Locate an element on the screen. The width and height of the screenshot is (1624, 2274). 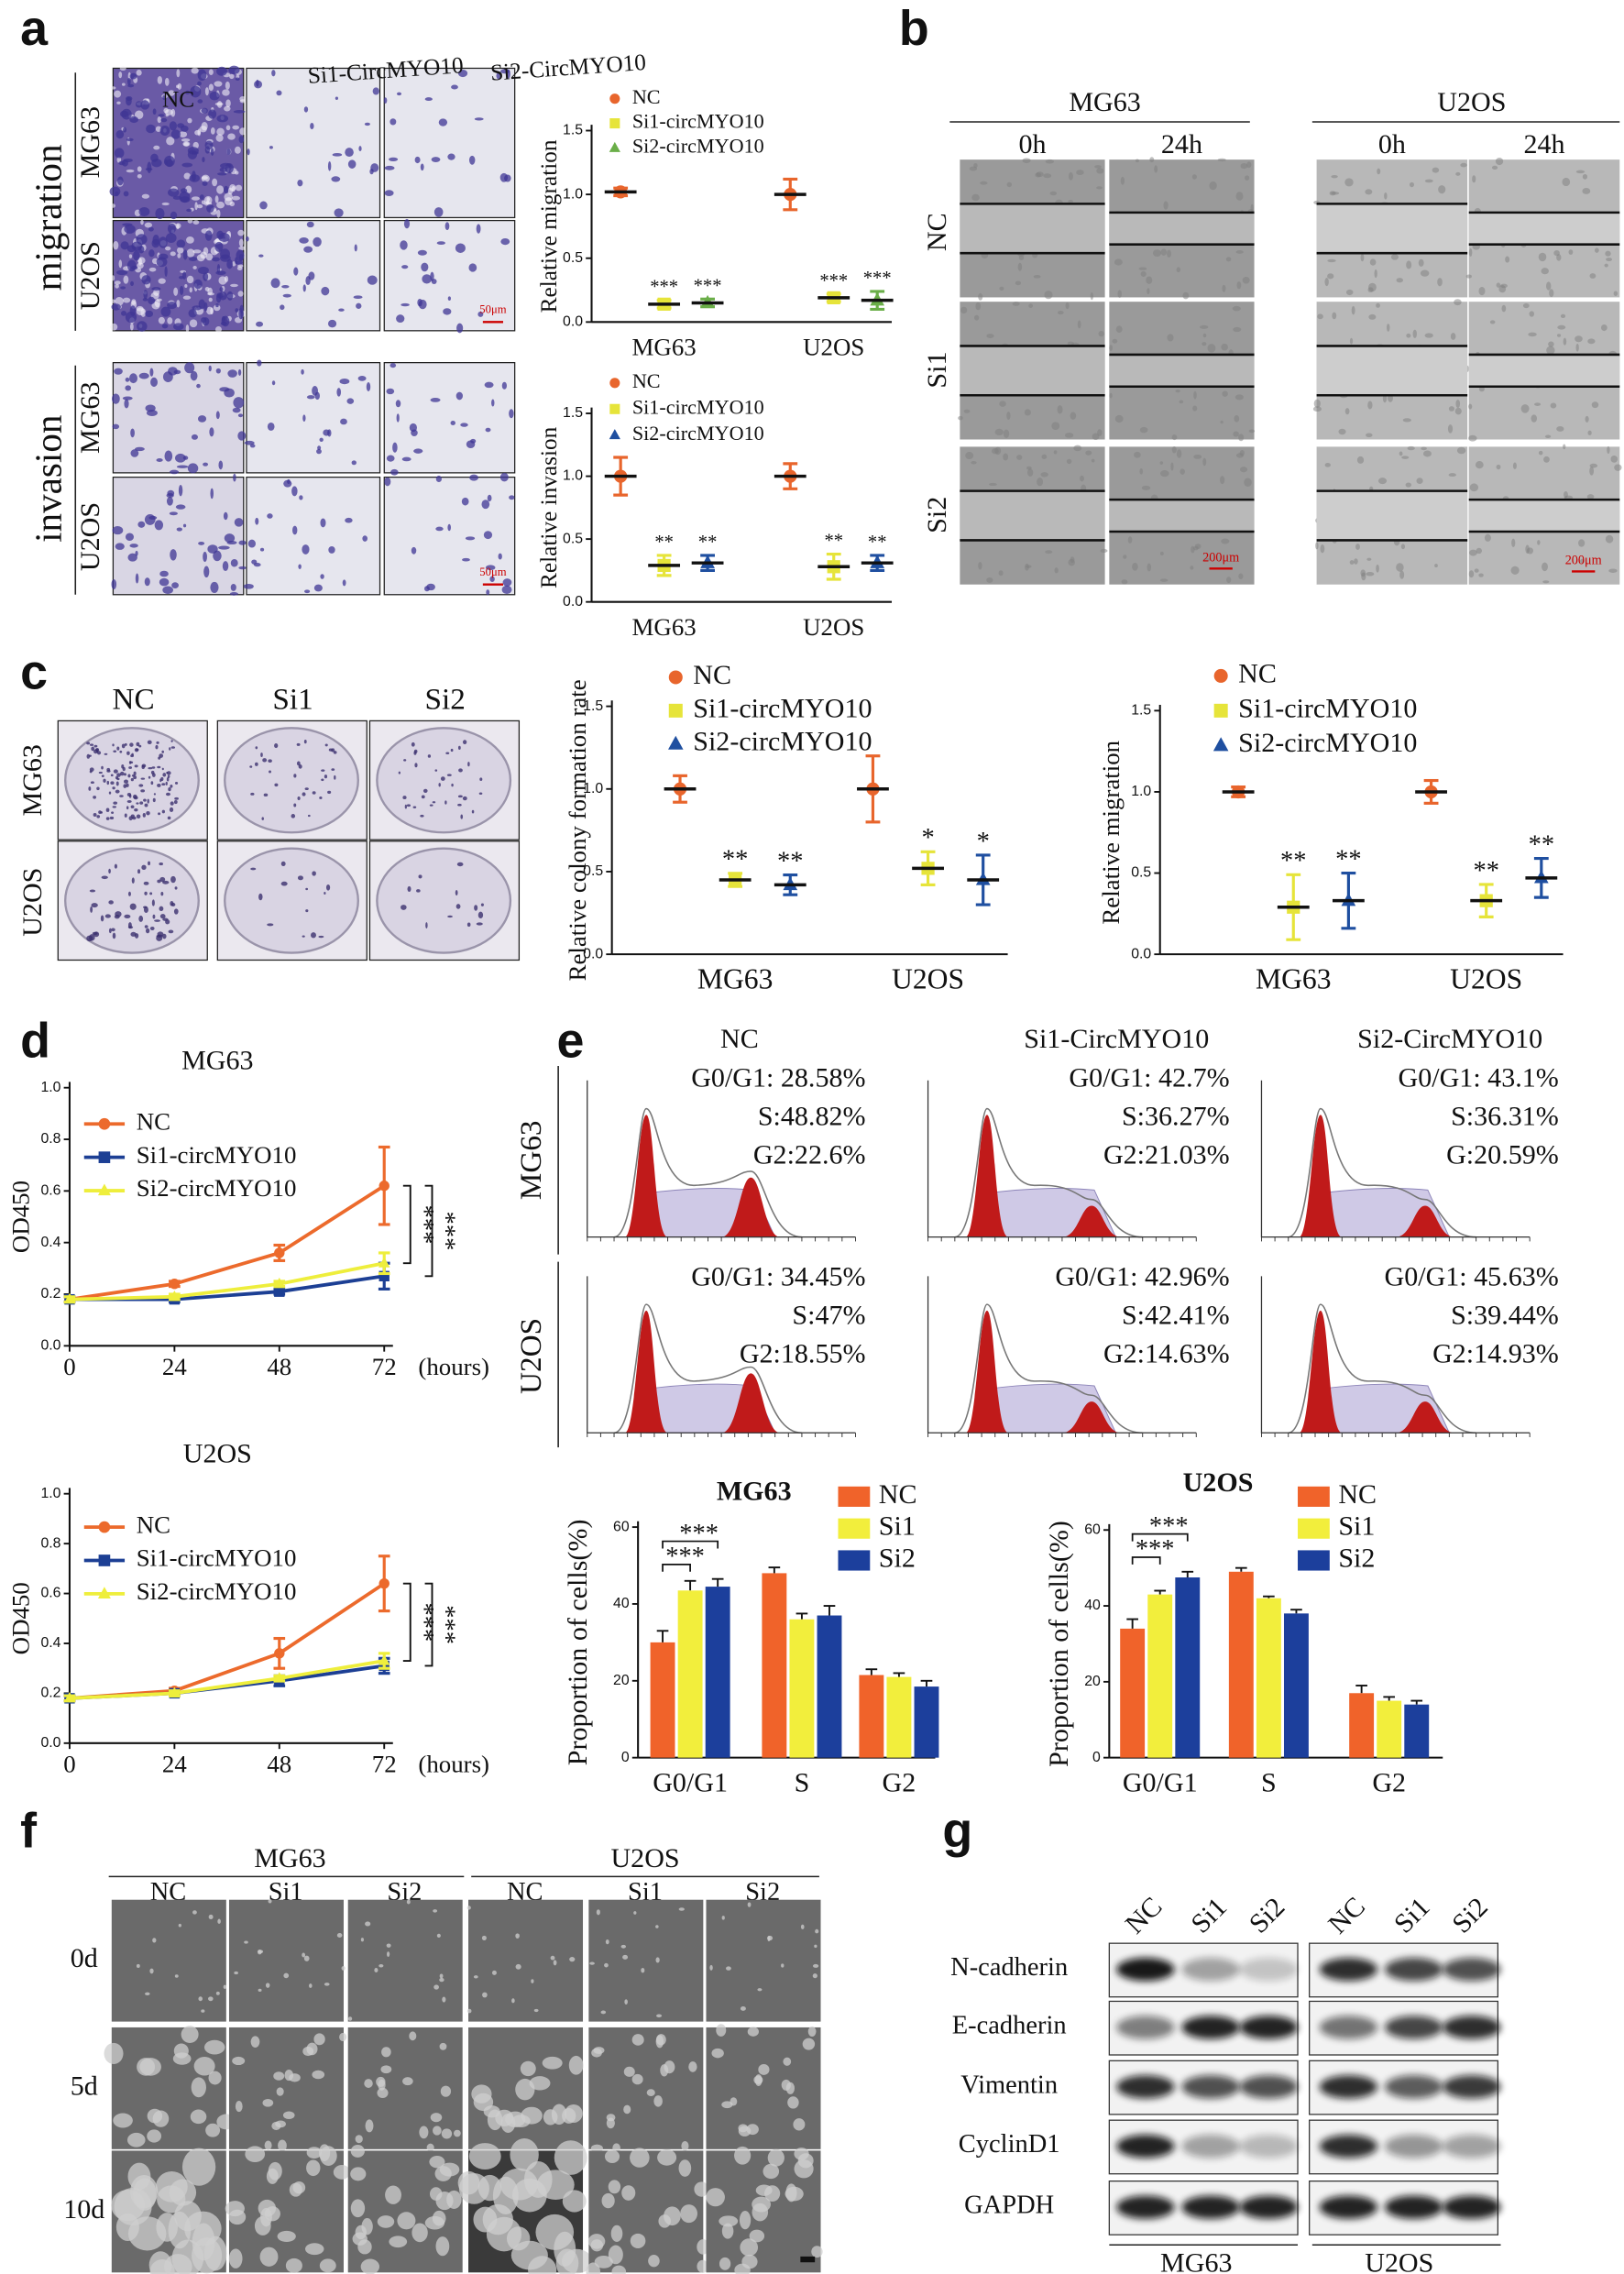
legend-swatch is located at coordinates (1314, 1528).